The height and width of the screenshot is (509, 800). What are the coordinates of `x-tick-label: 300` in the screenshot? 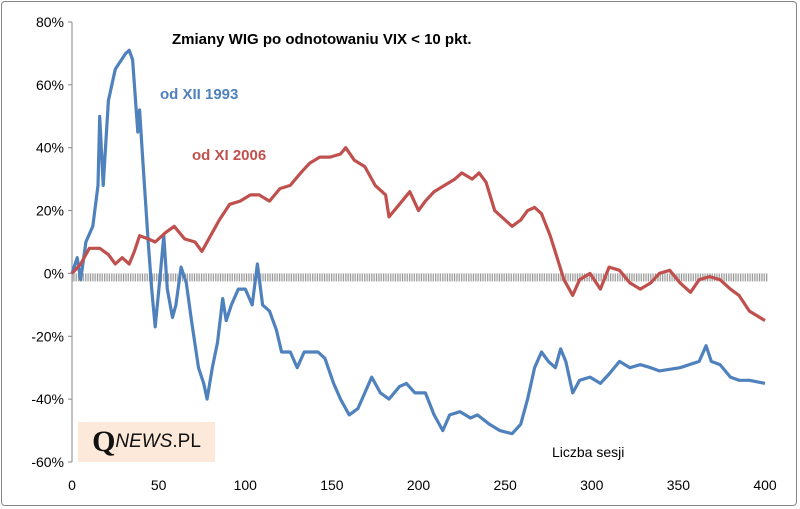 It's located at (592, 485).